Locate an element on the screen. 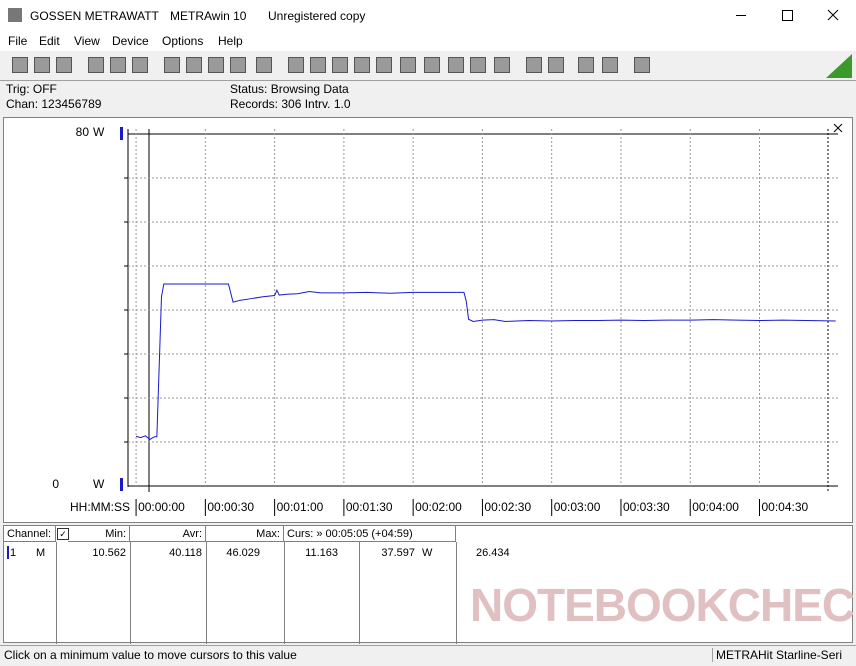 The height and width of the screenshot is (666, 856). cell: W is located at coordinates (427, 553).